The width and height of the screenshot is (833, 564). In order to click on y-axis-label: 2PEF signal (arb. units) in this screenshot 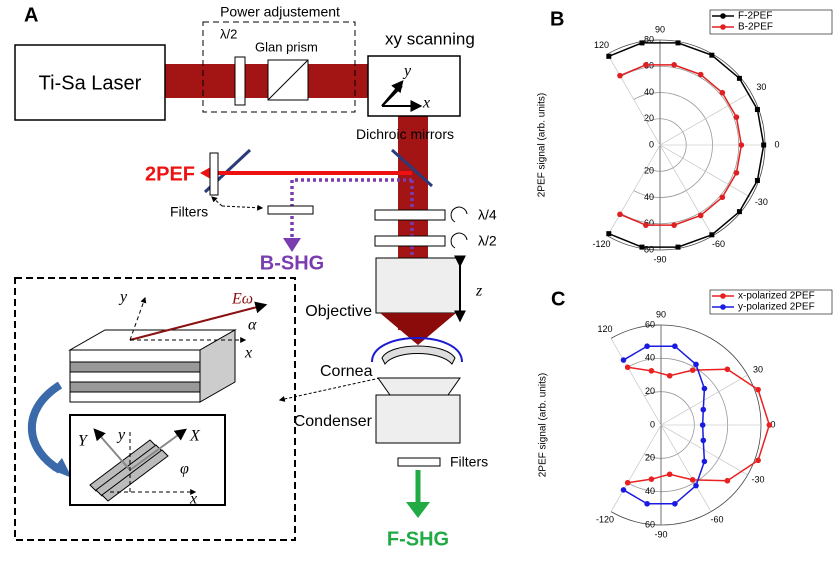, I will do `click(542, 145)`.